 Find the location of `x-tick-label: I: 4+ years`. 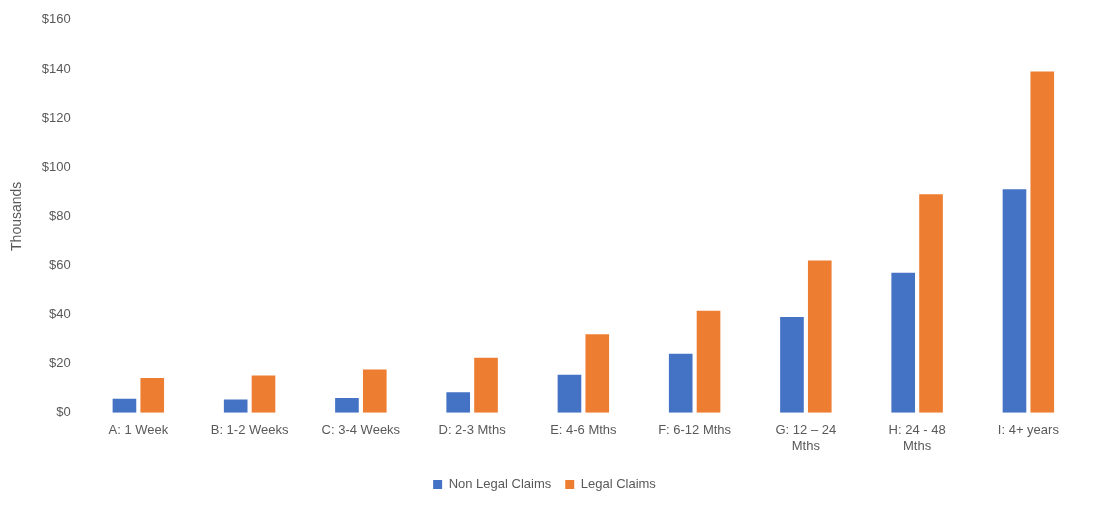

x-tick-label: I: 4+ years is located at coordinates (1028, 430).